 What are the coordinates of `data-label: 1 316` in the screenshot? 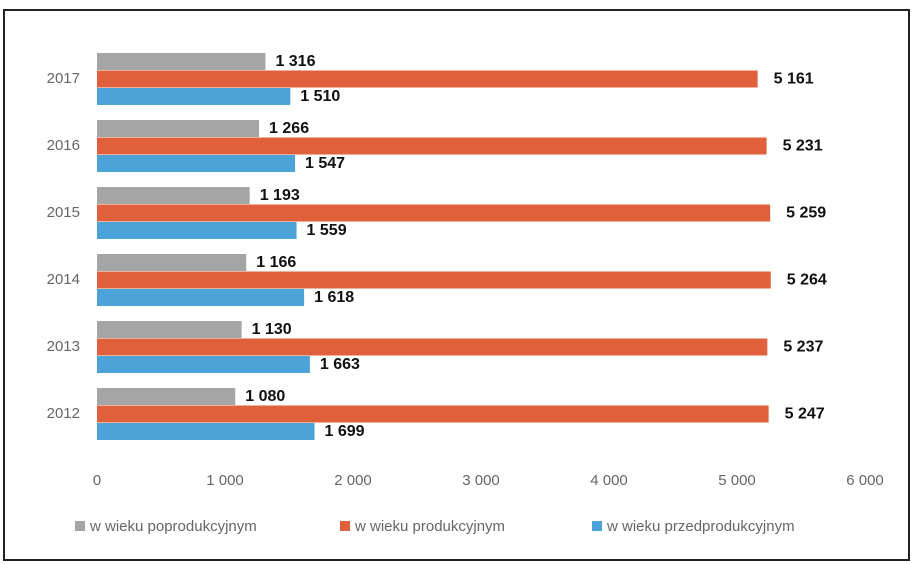 It's located at (295, 61).